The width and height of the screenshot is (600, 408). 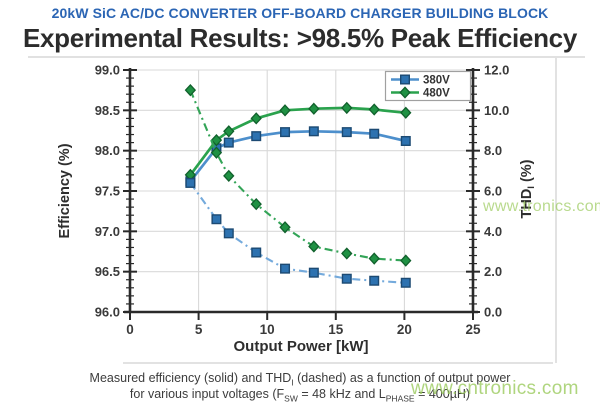 What do you see at coordinates (107, 191) in the screenshot?
I see `svg-text: 97.5` at bounding box center [107, 191].